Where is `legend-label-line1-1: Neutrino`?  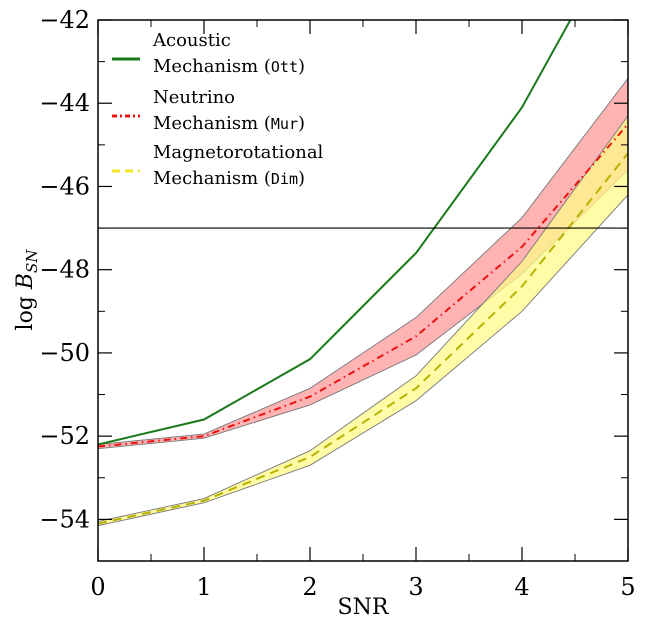
legend-label-line1-1: Neutrino is located at coordinates (194, 97).